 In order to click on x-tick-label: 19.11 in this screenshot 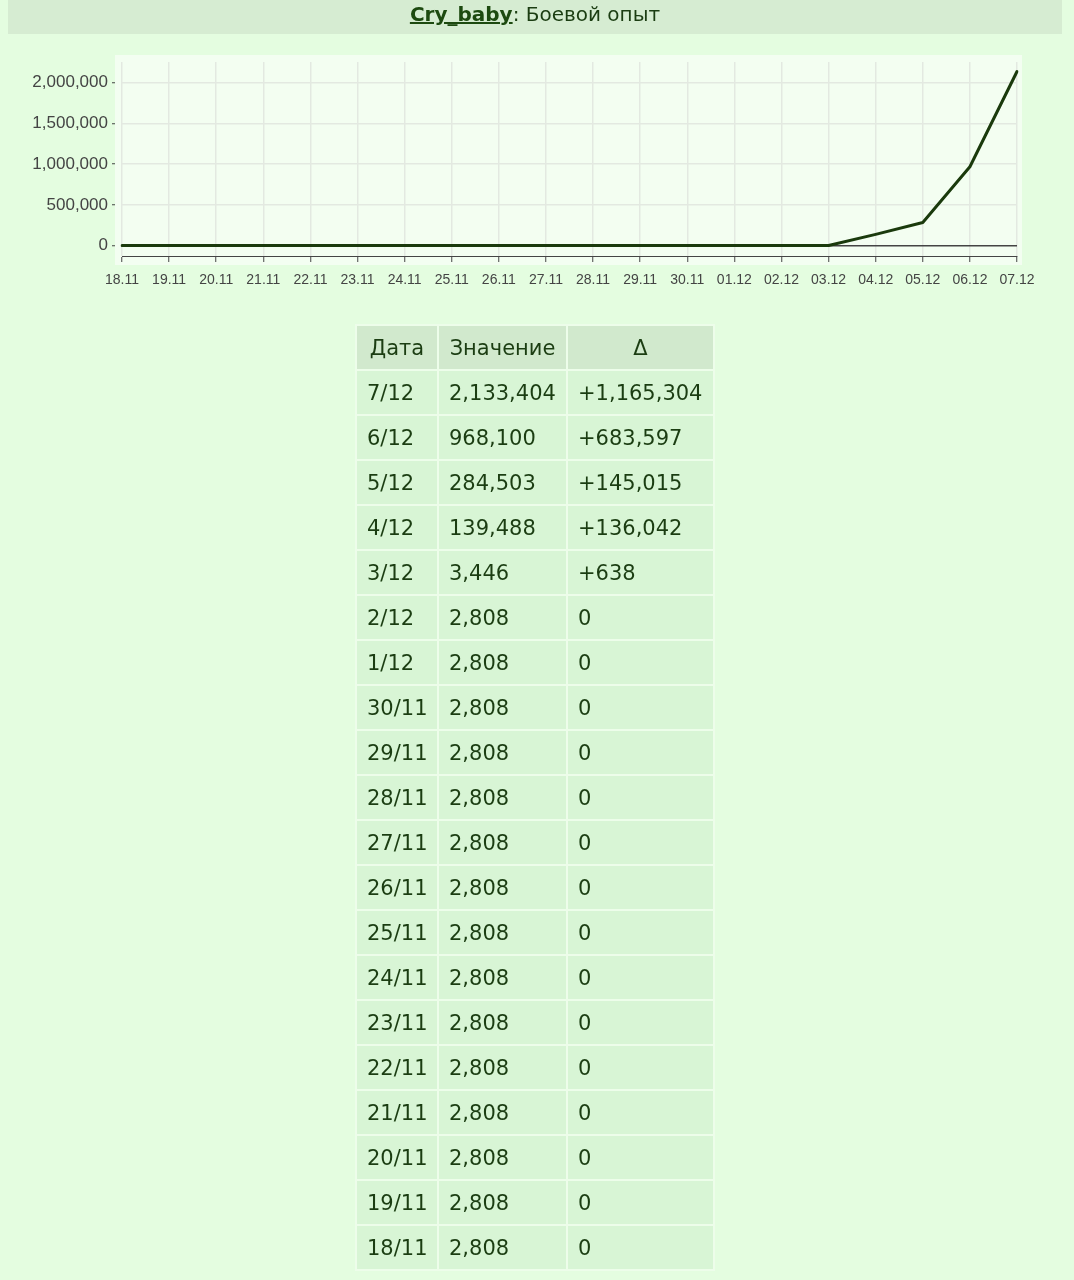, I will do `click(169, 279)`.